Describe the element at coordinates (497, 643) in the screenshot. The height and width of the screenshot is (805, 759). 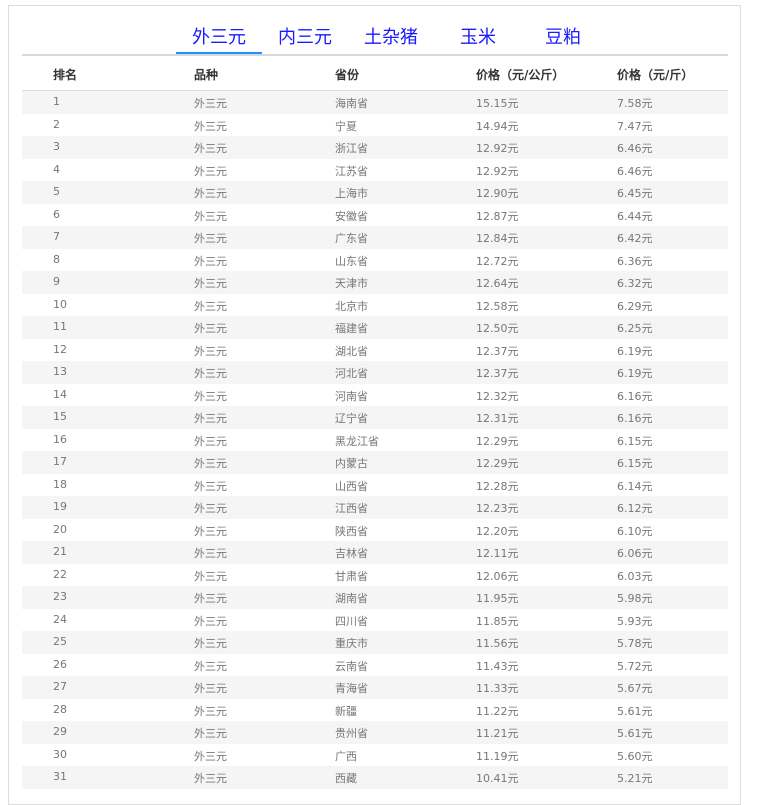
I see `price-kg-cell: 11.56元` at that location.